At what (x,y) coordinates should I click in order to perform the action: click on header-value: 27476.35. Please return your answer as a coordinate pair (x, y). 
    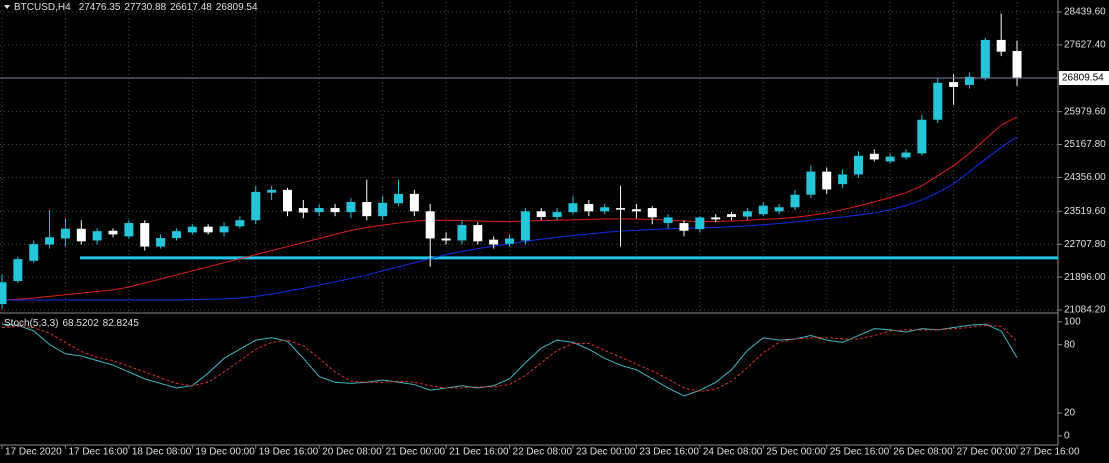
    Looking at the image, I should click on (100, 7).